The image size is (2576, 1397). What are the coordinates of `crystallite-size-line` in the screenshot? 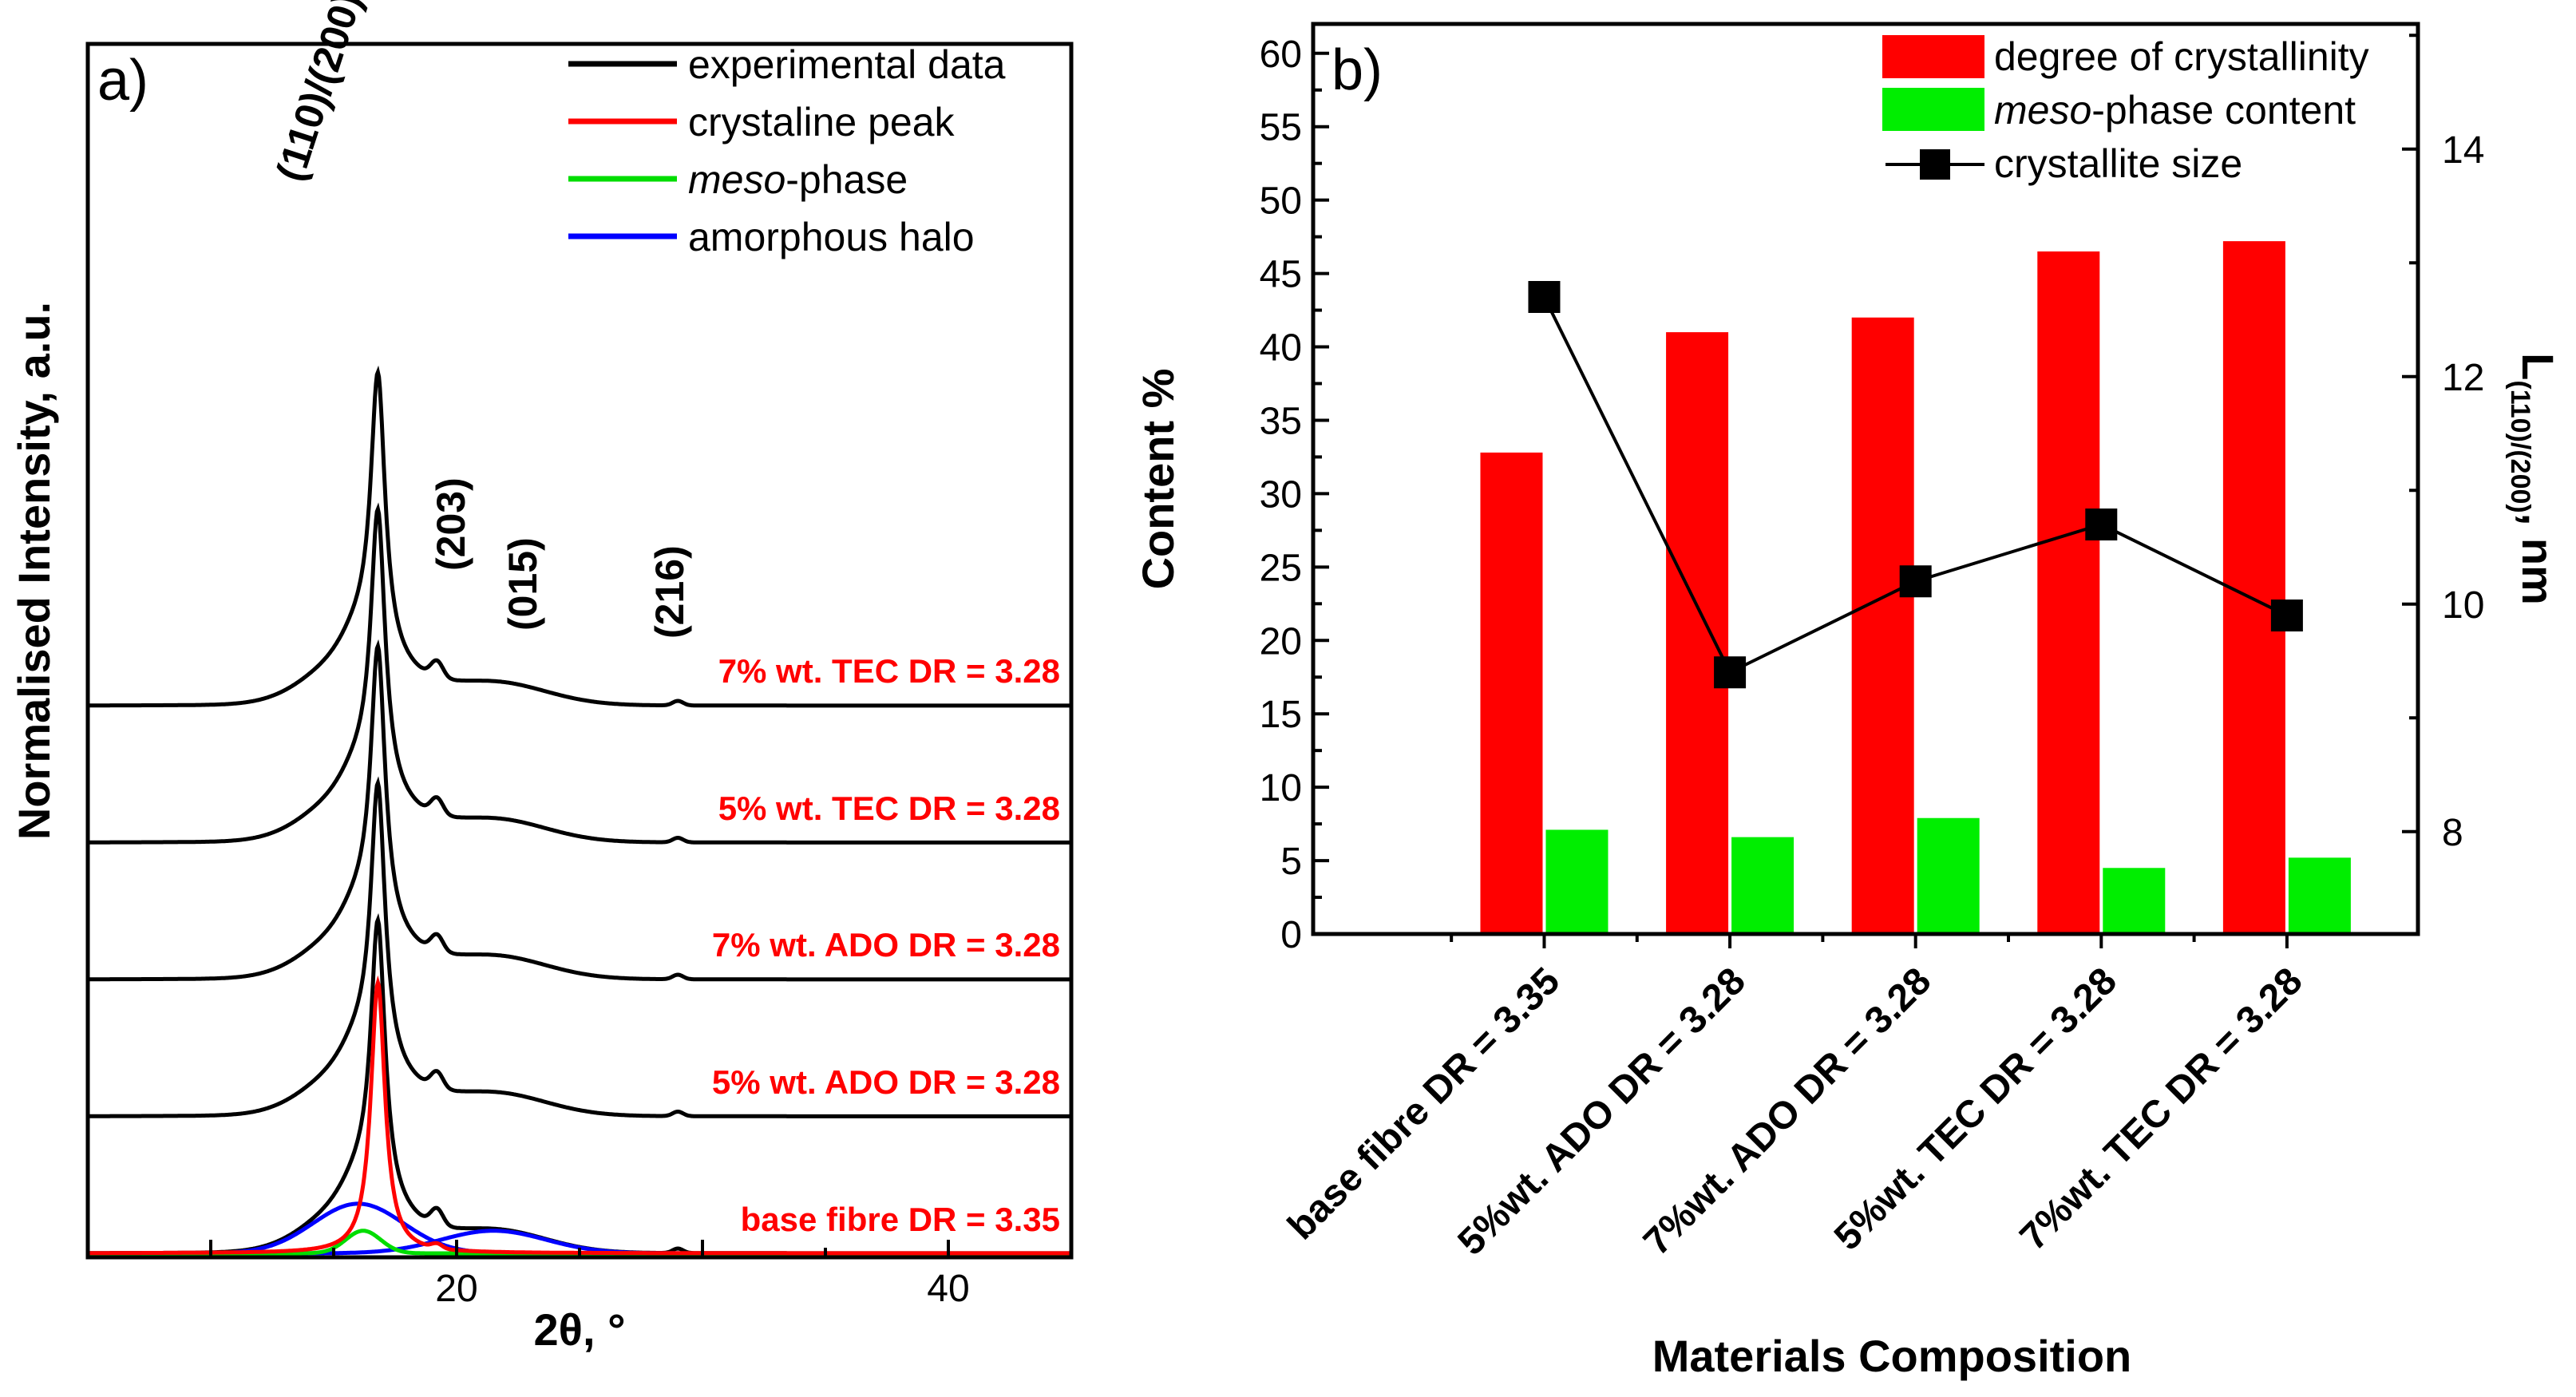 It's located at (1915, 485).